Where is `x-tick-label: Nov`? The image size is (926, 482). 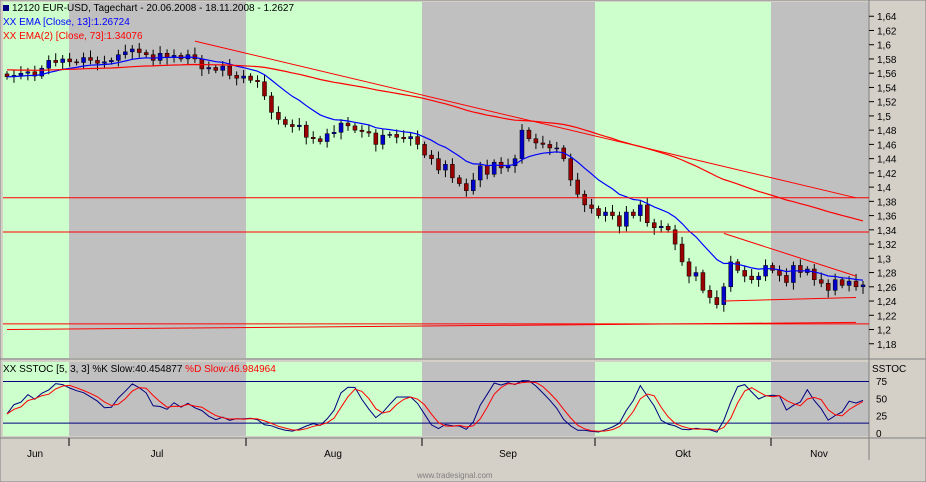 x-tick-label: Nov is located at coordinates (819, 454).